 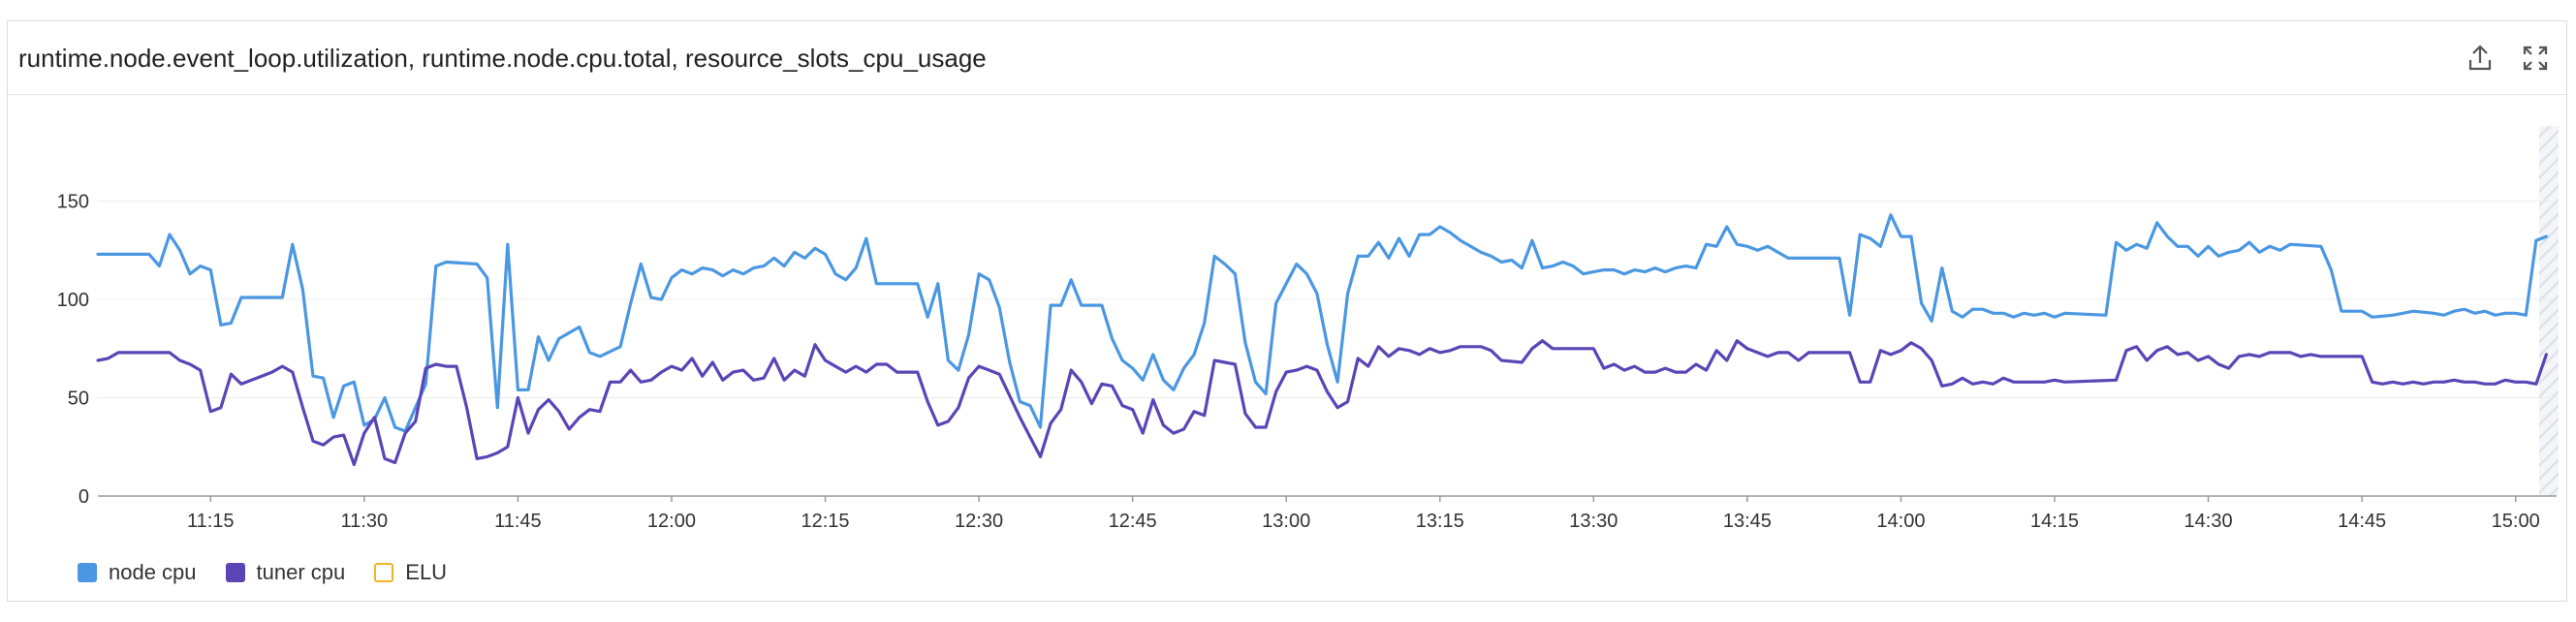 What do you see at coordinates (73, 300) in the screenshot?
I see `y-tick-label: 100` at bounding box center [73, 300].